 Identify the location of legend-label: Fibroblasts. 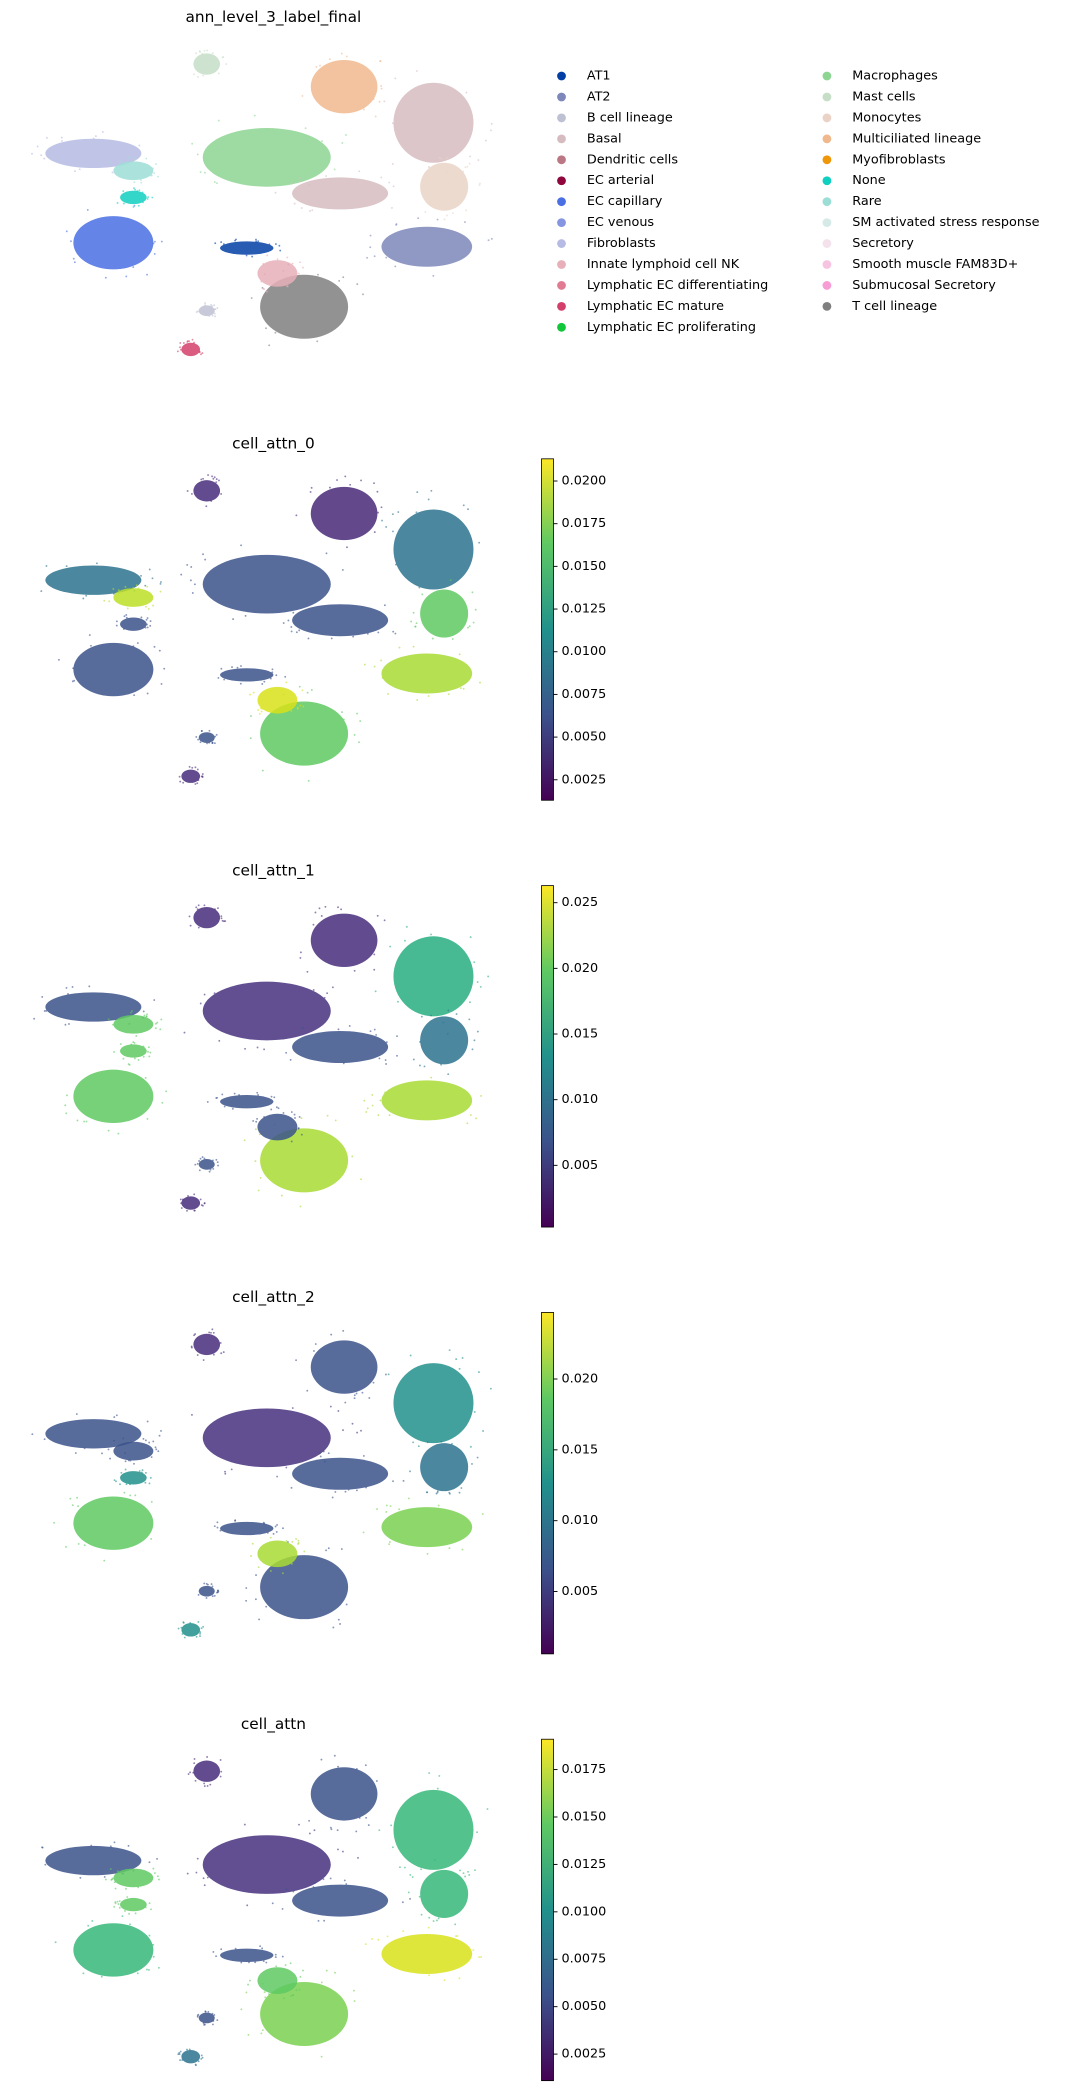
(621, 243).